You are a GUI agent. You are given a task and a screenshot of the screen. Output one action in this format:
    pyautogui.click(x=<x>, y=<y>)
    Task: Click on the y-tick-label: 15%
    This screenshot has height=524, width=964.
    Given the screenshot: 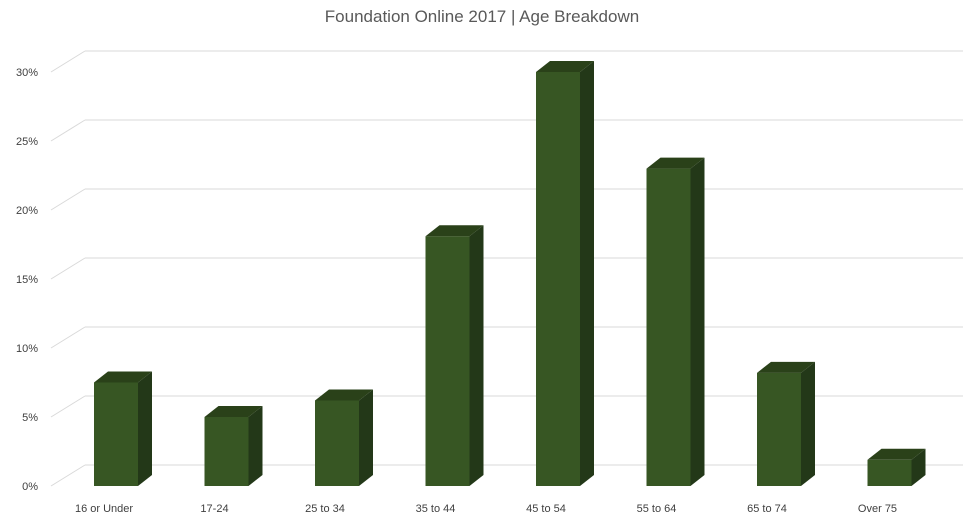 What is the action you would take?
    pyautogui.click(x=27, y=280)
    